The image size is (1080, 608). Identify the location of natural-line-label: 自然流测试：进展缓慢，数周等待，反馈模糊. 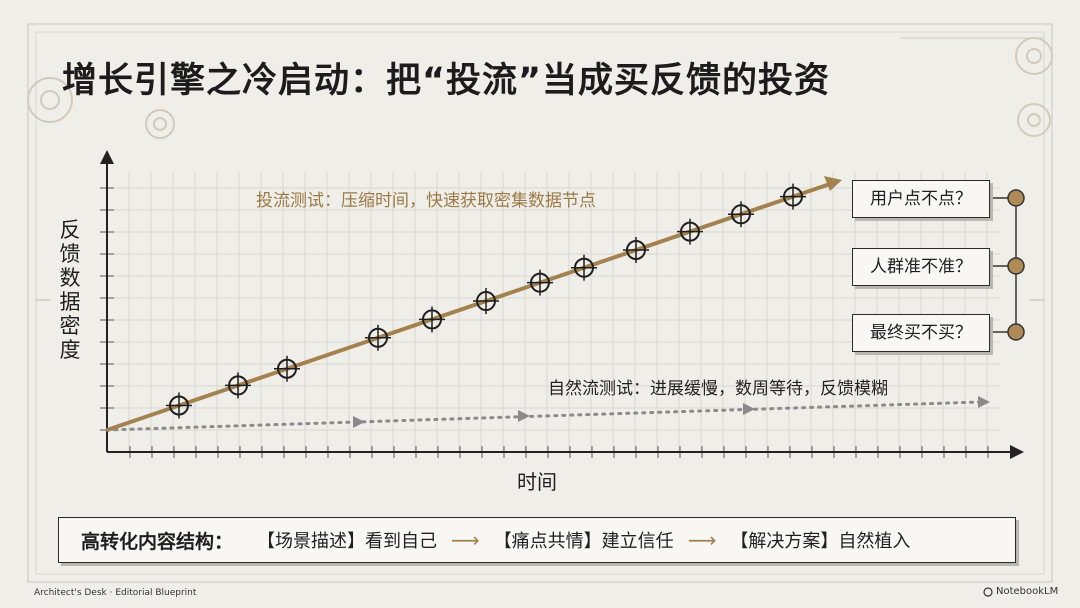
(718, 389).